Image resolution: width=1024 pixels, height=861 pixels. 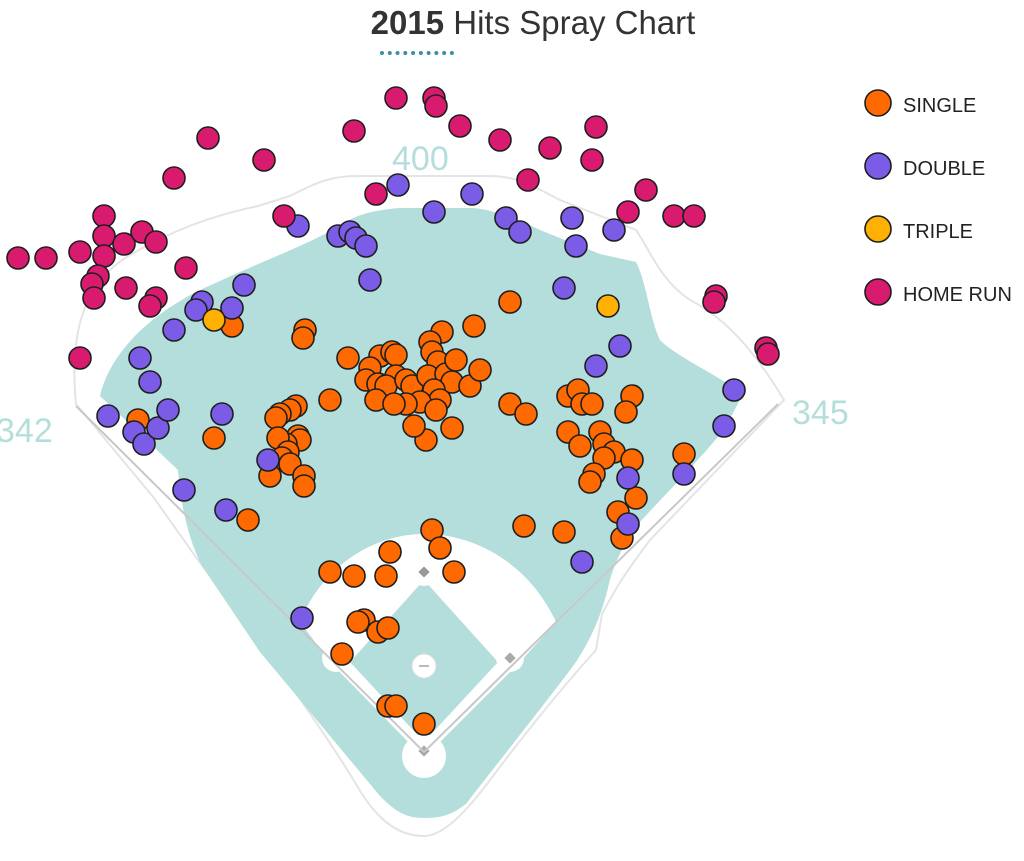 What do you see at coordinates (957, 295) in the screenshot?
I see `legend-label-home-run: HOME RUN` at bounding box center [957, 295].